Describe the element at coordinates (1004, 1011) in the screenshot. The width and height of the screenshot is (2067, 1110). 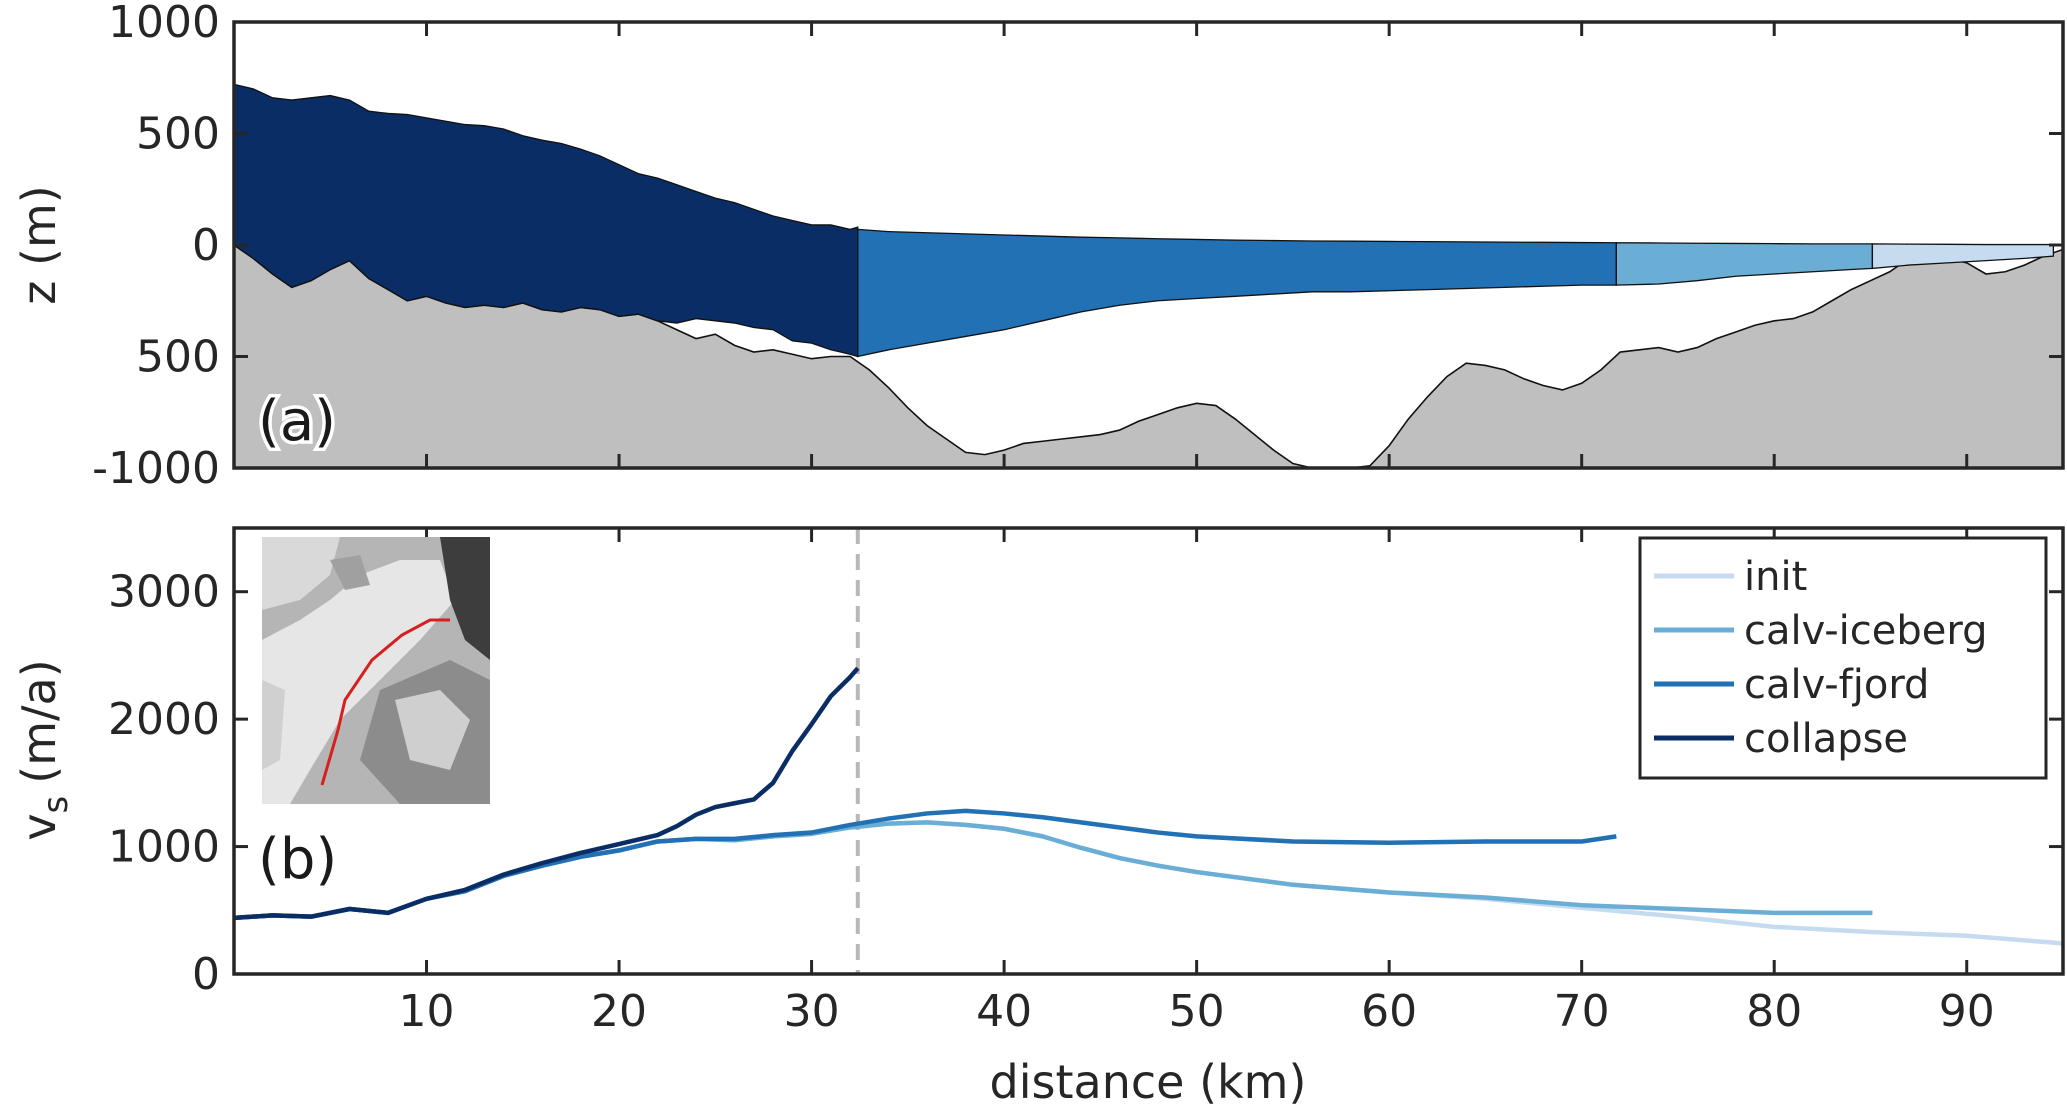
I see `x-tick-label: 40` at that location.